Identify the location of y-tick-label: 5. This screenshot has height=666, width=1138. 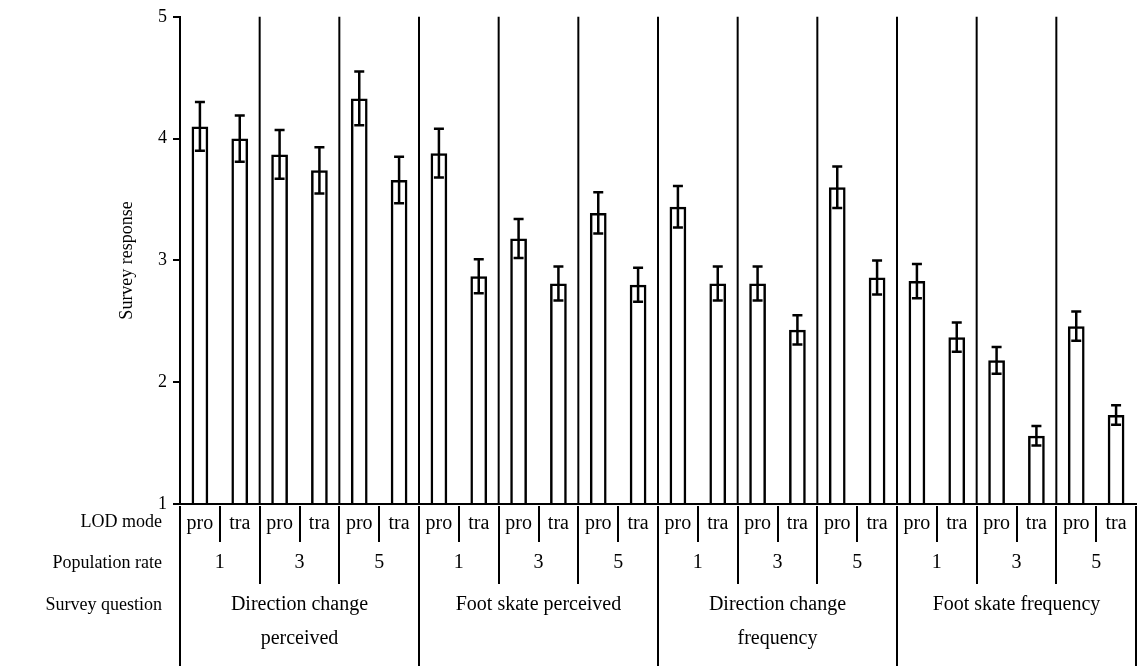
(162, 15).